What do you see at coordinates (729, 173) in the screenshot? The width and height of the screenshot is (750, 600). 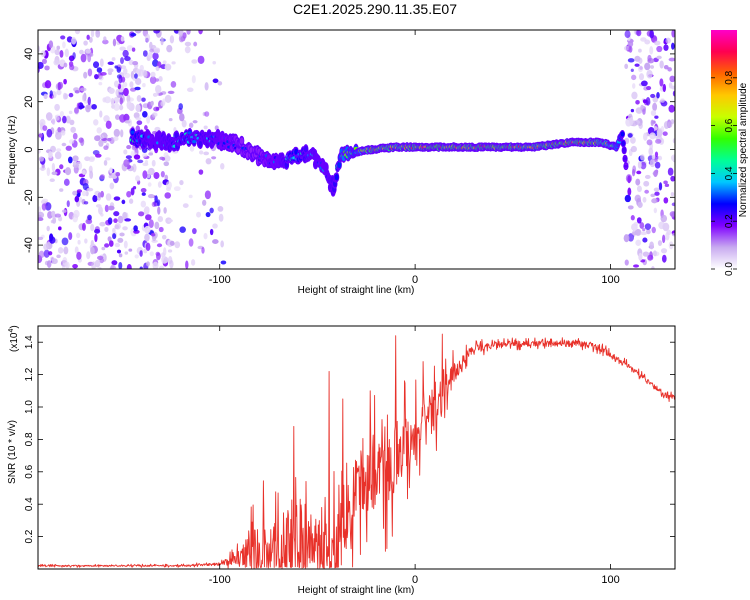 I see `colorbar-tick-label: 0.4` at bounding box center [729, 173].